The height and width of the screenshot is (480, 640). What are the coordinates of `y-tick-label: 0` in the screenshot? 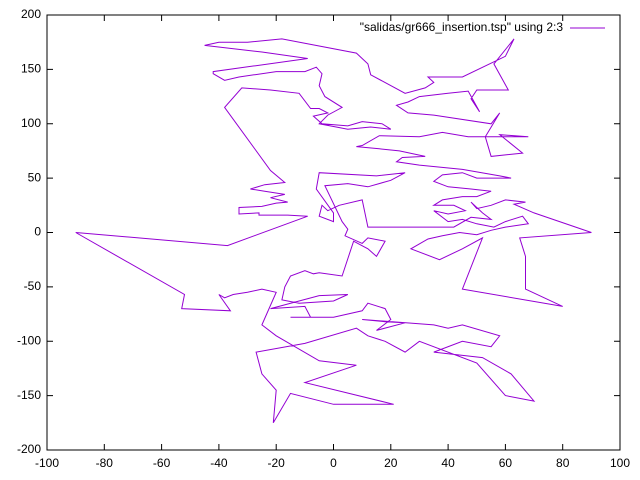 It's located at (37, 232).